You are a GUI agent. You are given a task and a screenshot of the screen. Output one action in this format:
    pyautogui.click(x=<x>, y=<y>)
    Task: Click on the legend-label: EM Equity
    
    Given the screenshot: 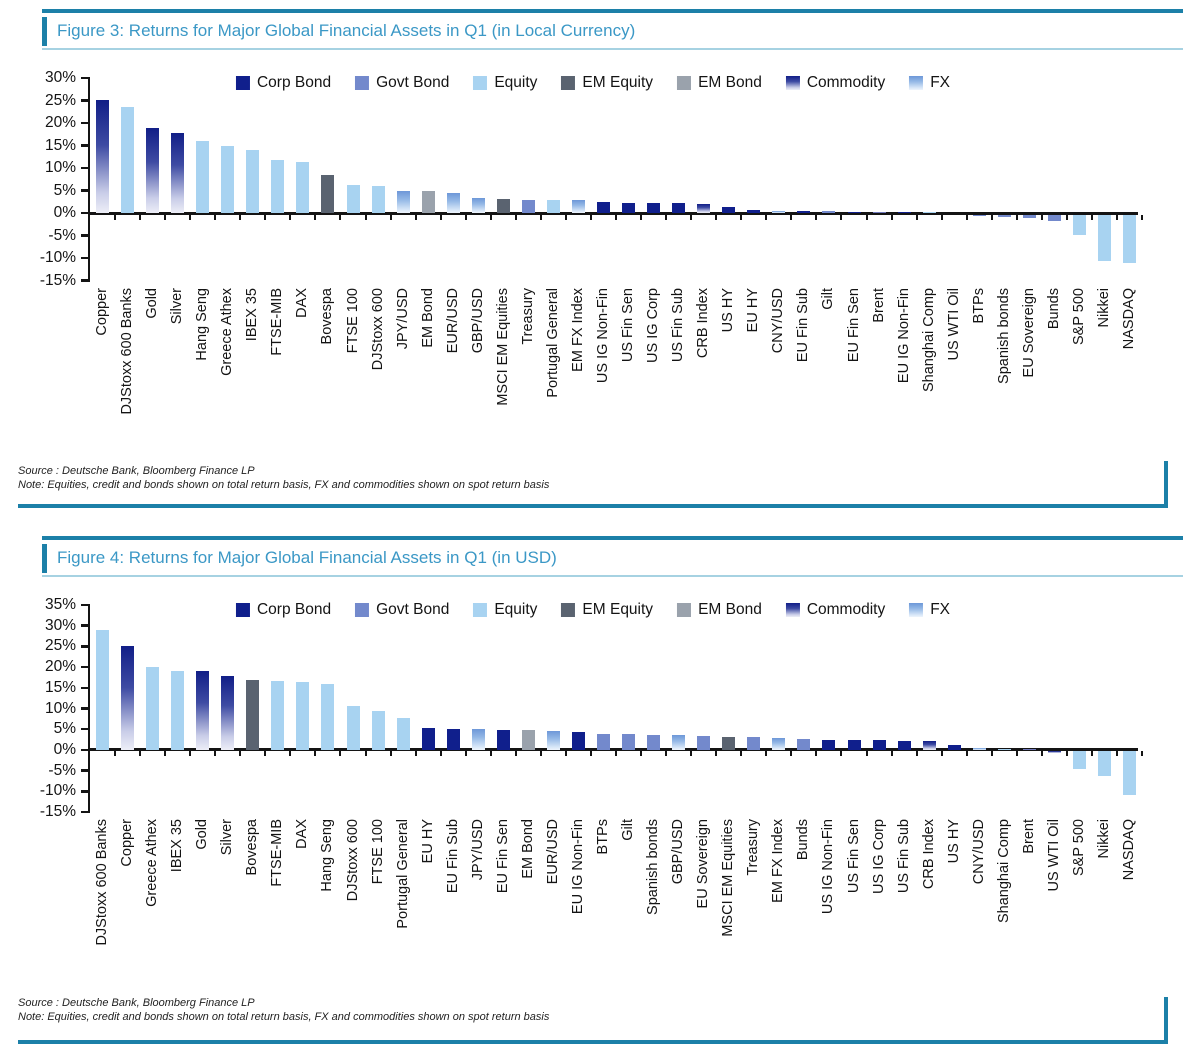 What is the action you would take?
    pyautogui.click(x=618, y=609)
    